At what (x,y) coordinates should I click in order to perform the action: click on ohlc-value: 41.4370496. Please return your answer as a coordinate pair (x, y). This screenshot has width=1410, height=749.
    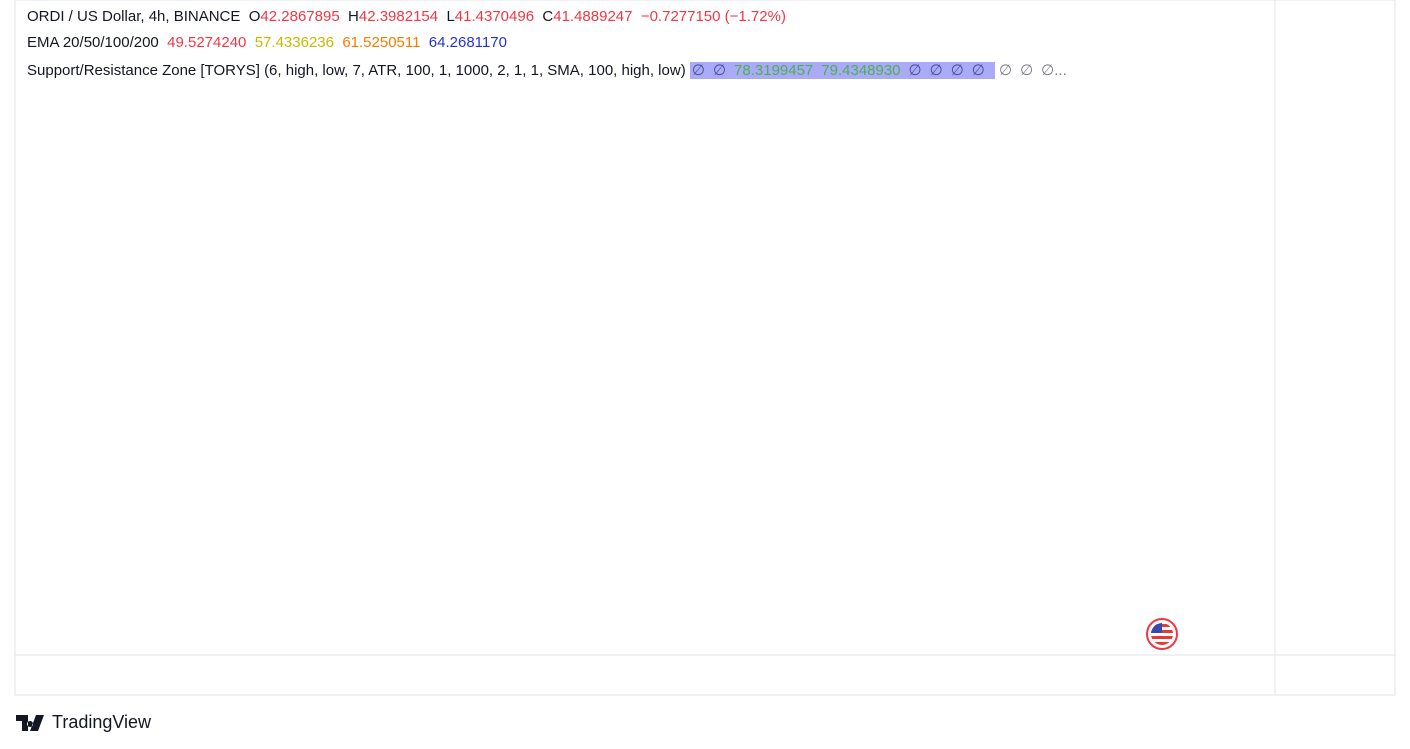
    Looking at the image, I should click on (494, 16).